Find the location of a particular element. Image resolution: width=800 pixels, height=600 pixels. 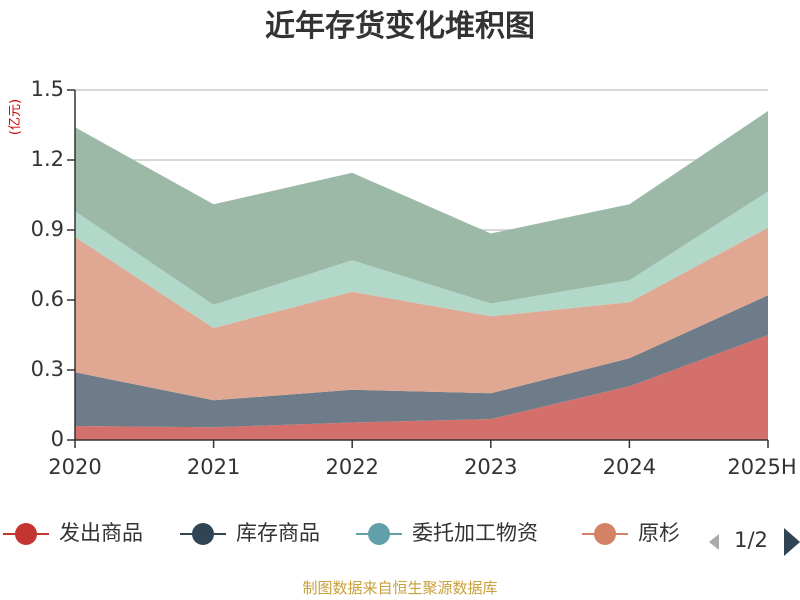

y-tick-label: 0.9 is located at coordinates (47, 229).